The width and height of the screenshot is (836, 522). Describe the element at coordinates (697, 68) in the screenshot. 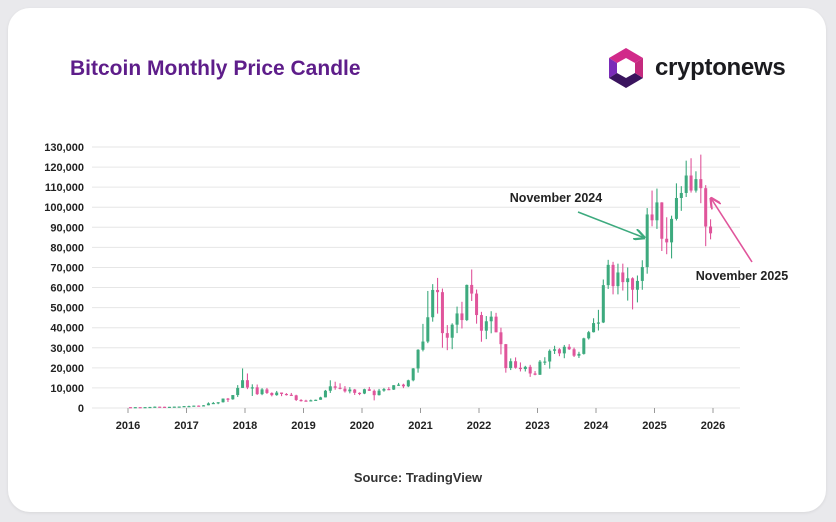

I see `brand-logo: cryptonews` at that location.